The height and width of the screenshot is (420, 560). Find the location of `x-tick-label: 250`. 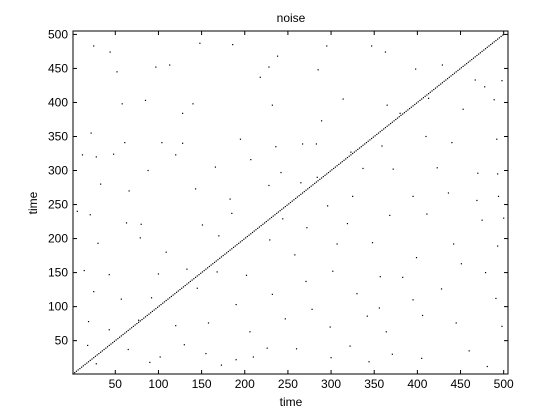

x-tick-label: 250 is located at coordinates (288, 384).